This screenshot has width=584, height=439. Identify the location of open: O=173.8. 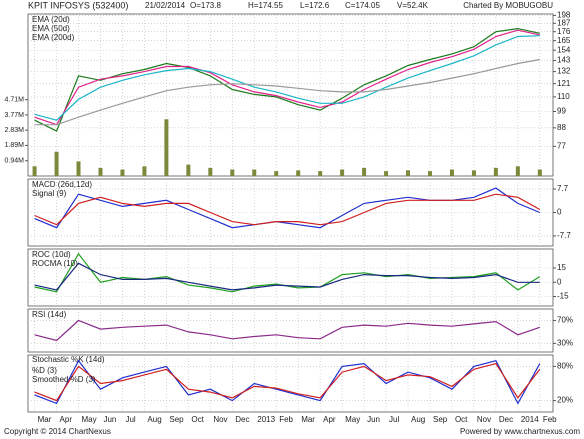
(205, 5).